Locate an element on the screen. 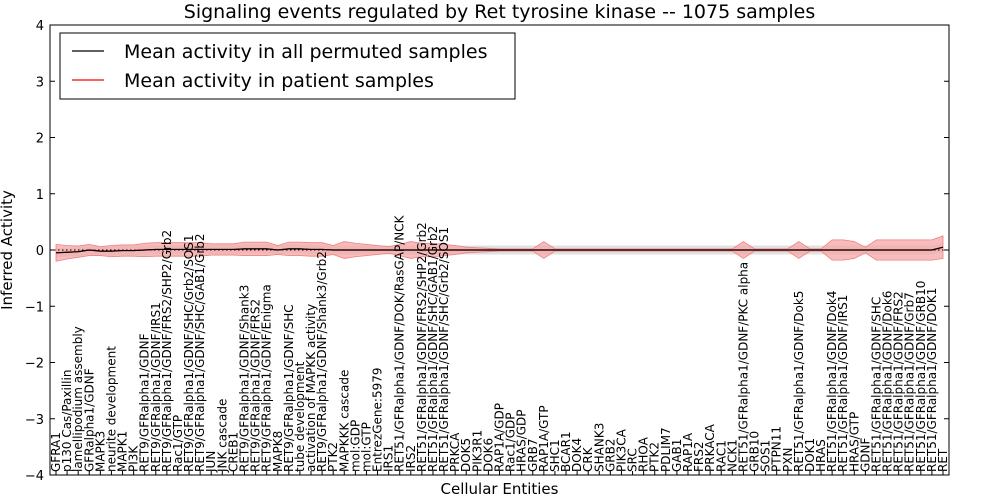 The width and height of the screenshot is (1000, 500). x-tick-label: GRB7 is located at coordinates (533, 455).